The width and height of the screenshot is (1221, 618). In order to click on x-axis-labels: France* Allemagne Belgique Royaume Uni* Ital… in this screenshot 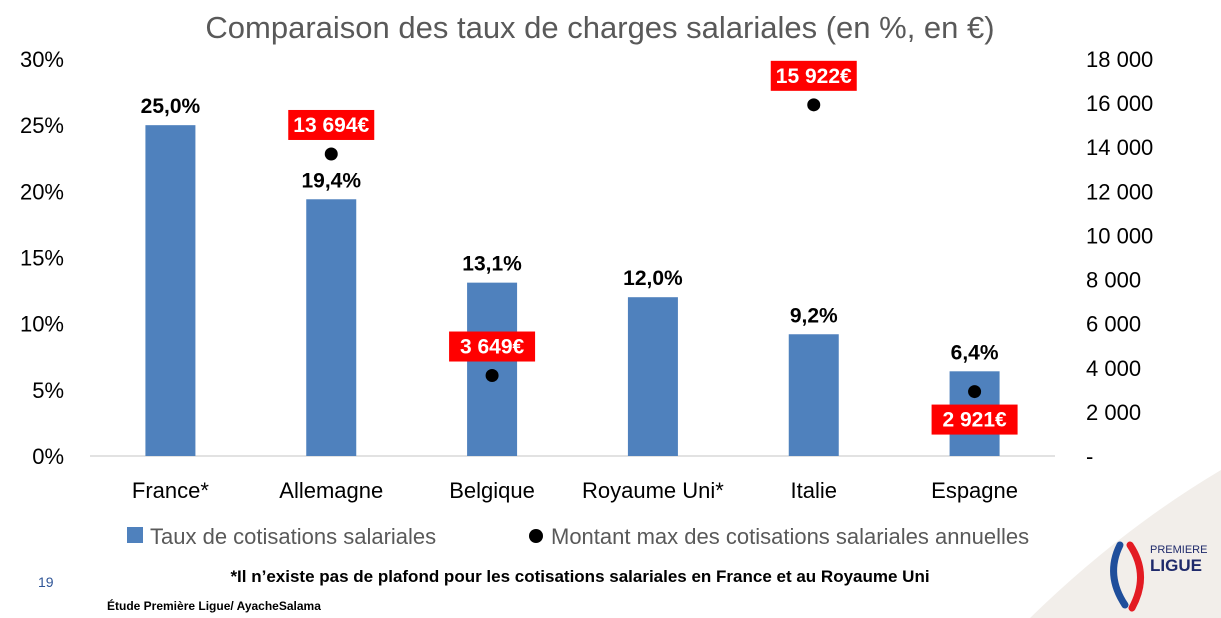, I will do `click(575, 490)`.